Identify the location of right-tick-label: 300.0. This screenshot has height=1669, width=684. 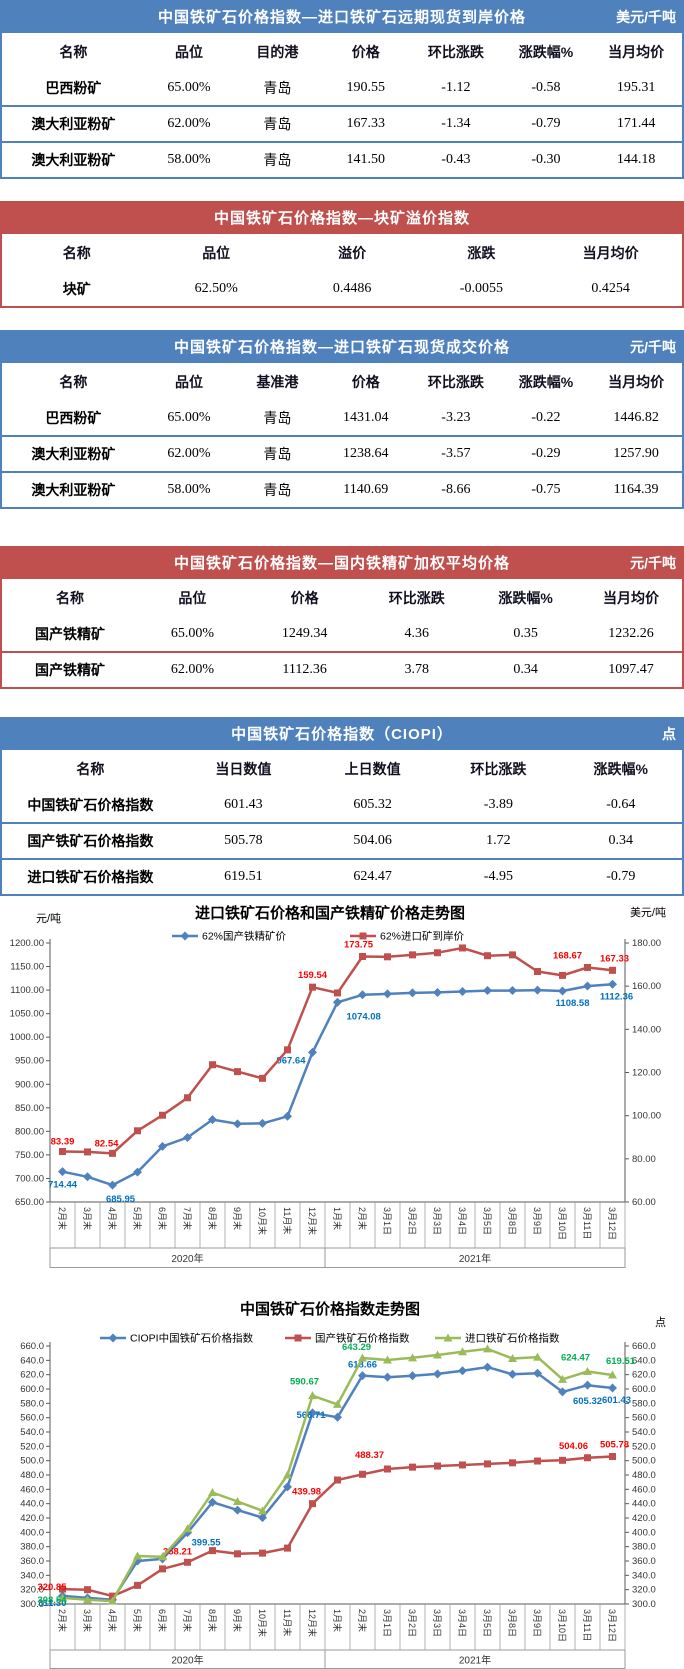
(644, 1604).